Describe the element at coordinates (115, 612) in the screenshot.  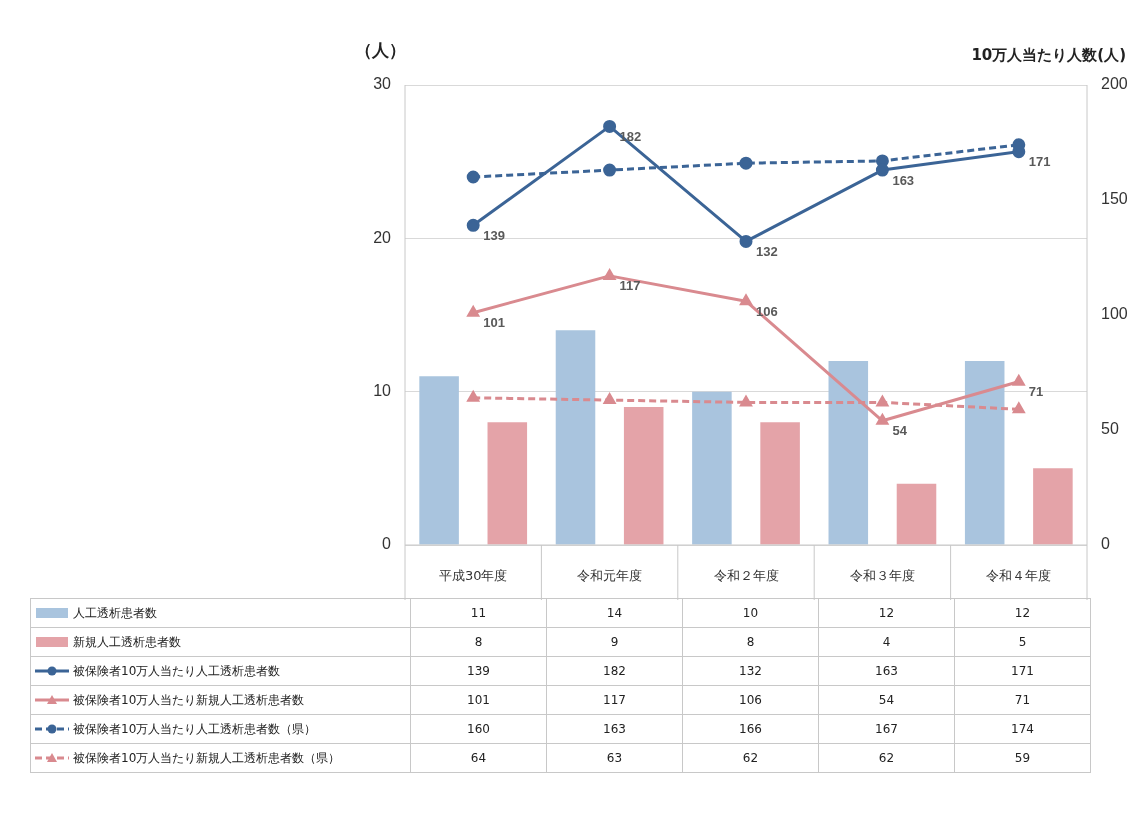
I see `legend-label: 人工透析患者数` at that location.